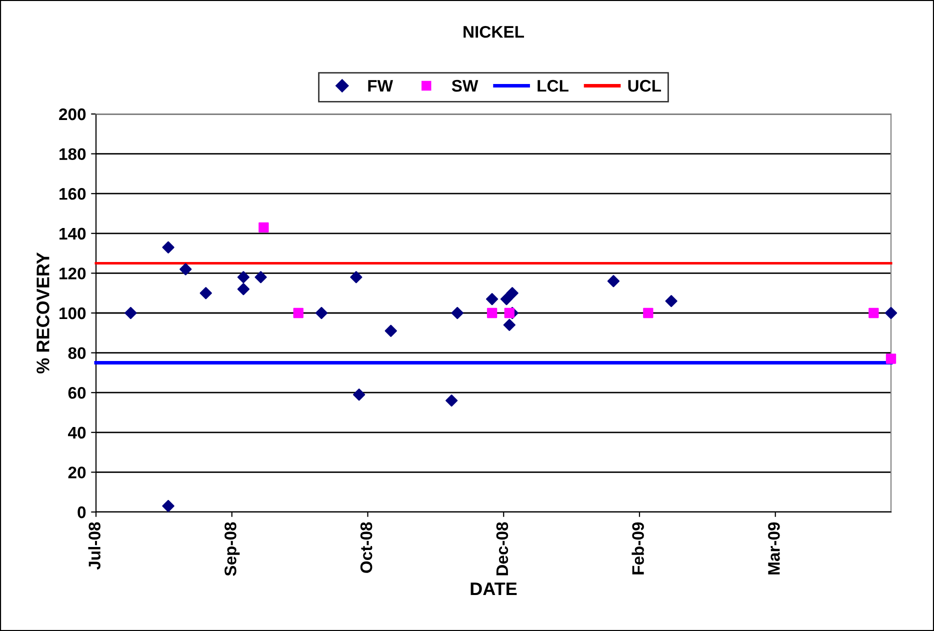 This screenshot has width=934, height=631. What do you see at coordinates (73, 194) in the screenshot?
I see `y-tick-label: 160` at bounding box center [73, 194].